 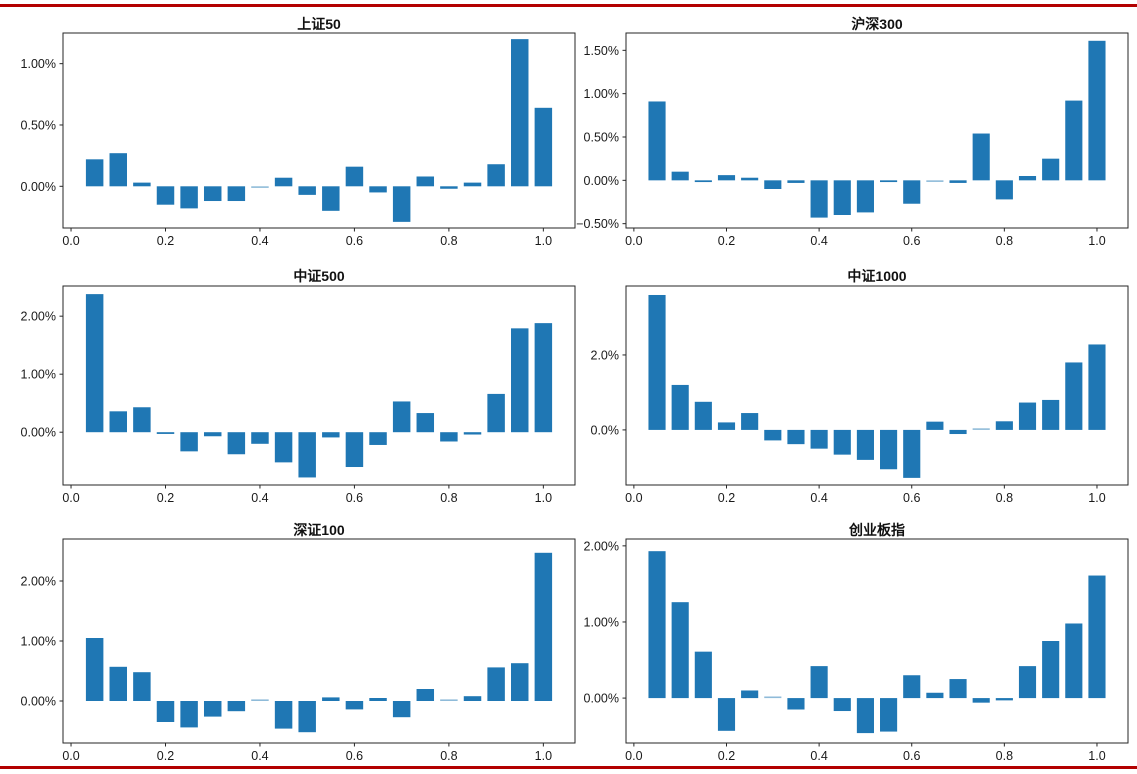 I want to click on x-tick-label: 0.6, so click(x=911, y=498).